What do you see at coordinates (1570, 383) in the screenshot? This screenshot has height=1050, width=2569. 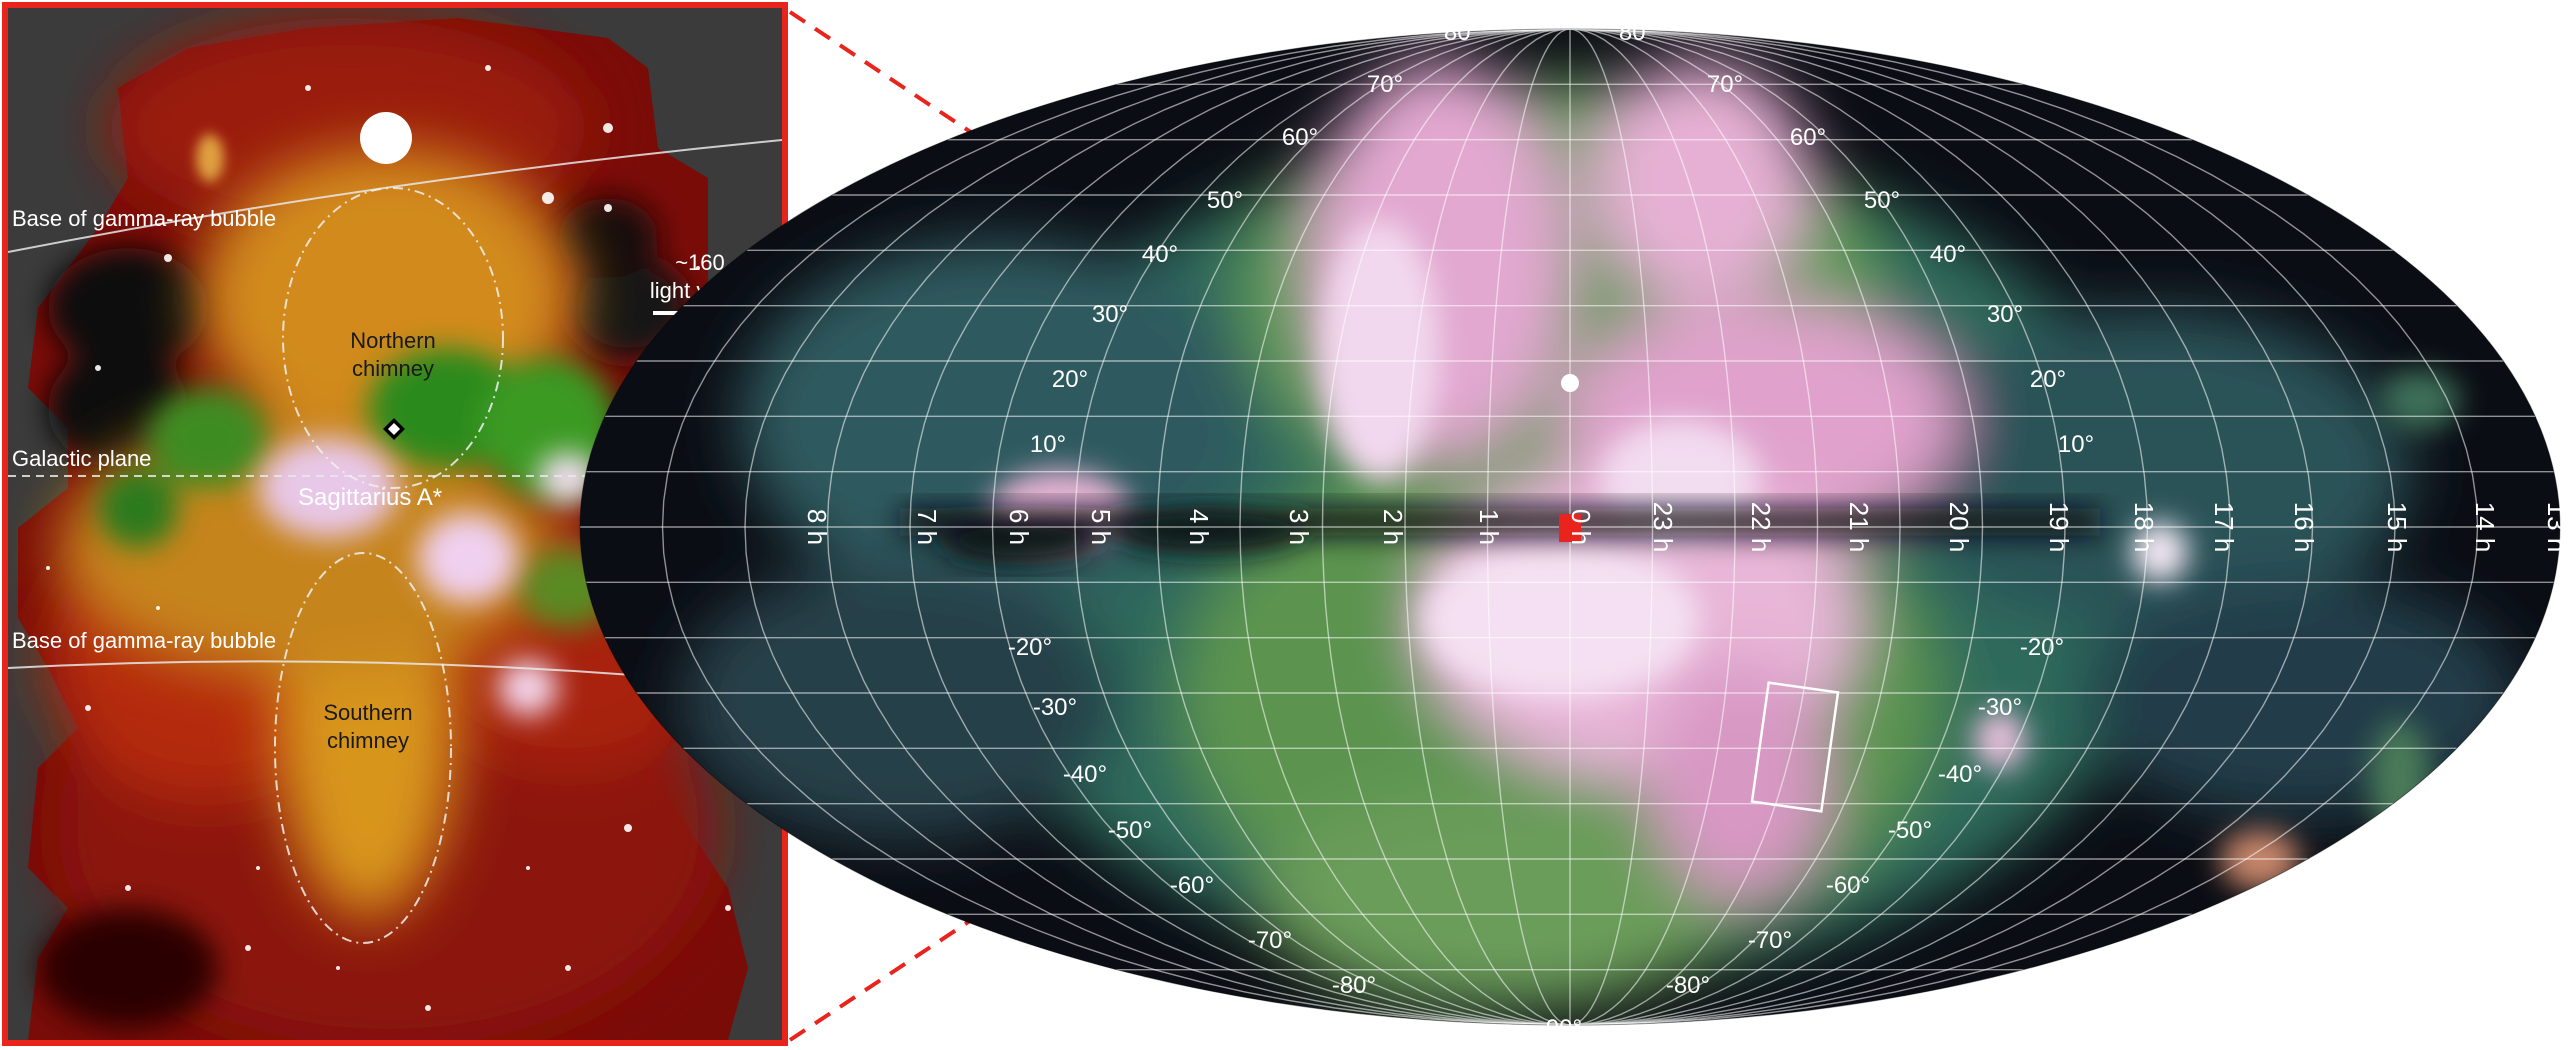 I see `bright-source-marker` at bounding box center [1570, 383].